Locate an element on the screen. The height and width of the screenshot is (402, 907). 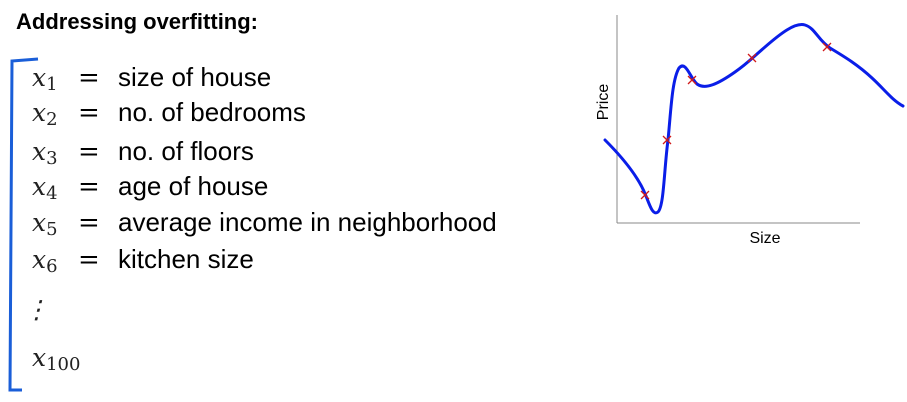
subscript: 6 is located at coordinates (51, 266).